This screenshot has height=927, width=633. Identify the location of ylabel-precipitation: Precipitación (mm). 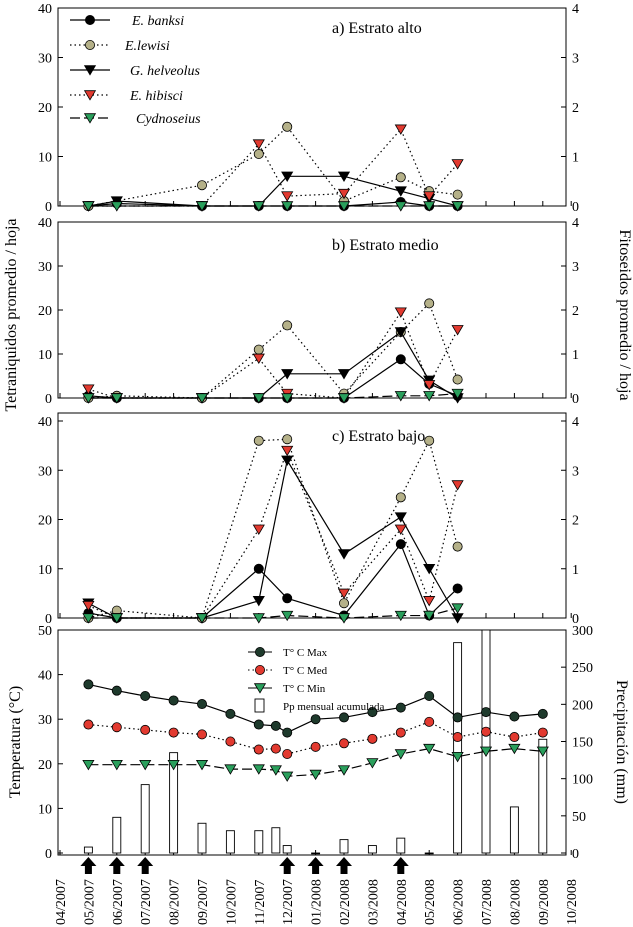
(621, 742).